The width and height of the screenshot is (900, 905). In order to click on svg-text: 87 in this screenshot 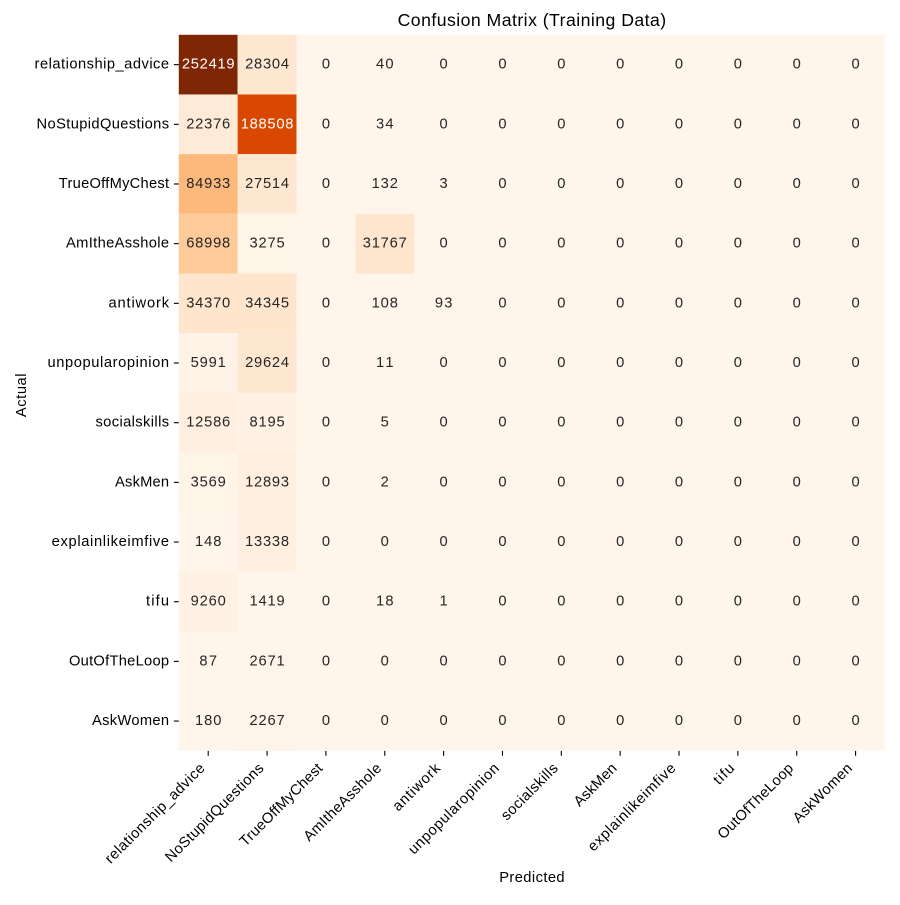, I will do `click(208, 661)`.